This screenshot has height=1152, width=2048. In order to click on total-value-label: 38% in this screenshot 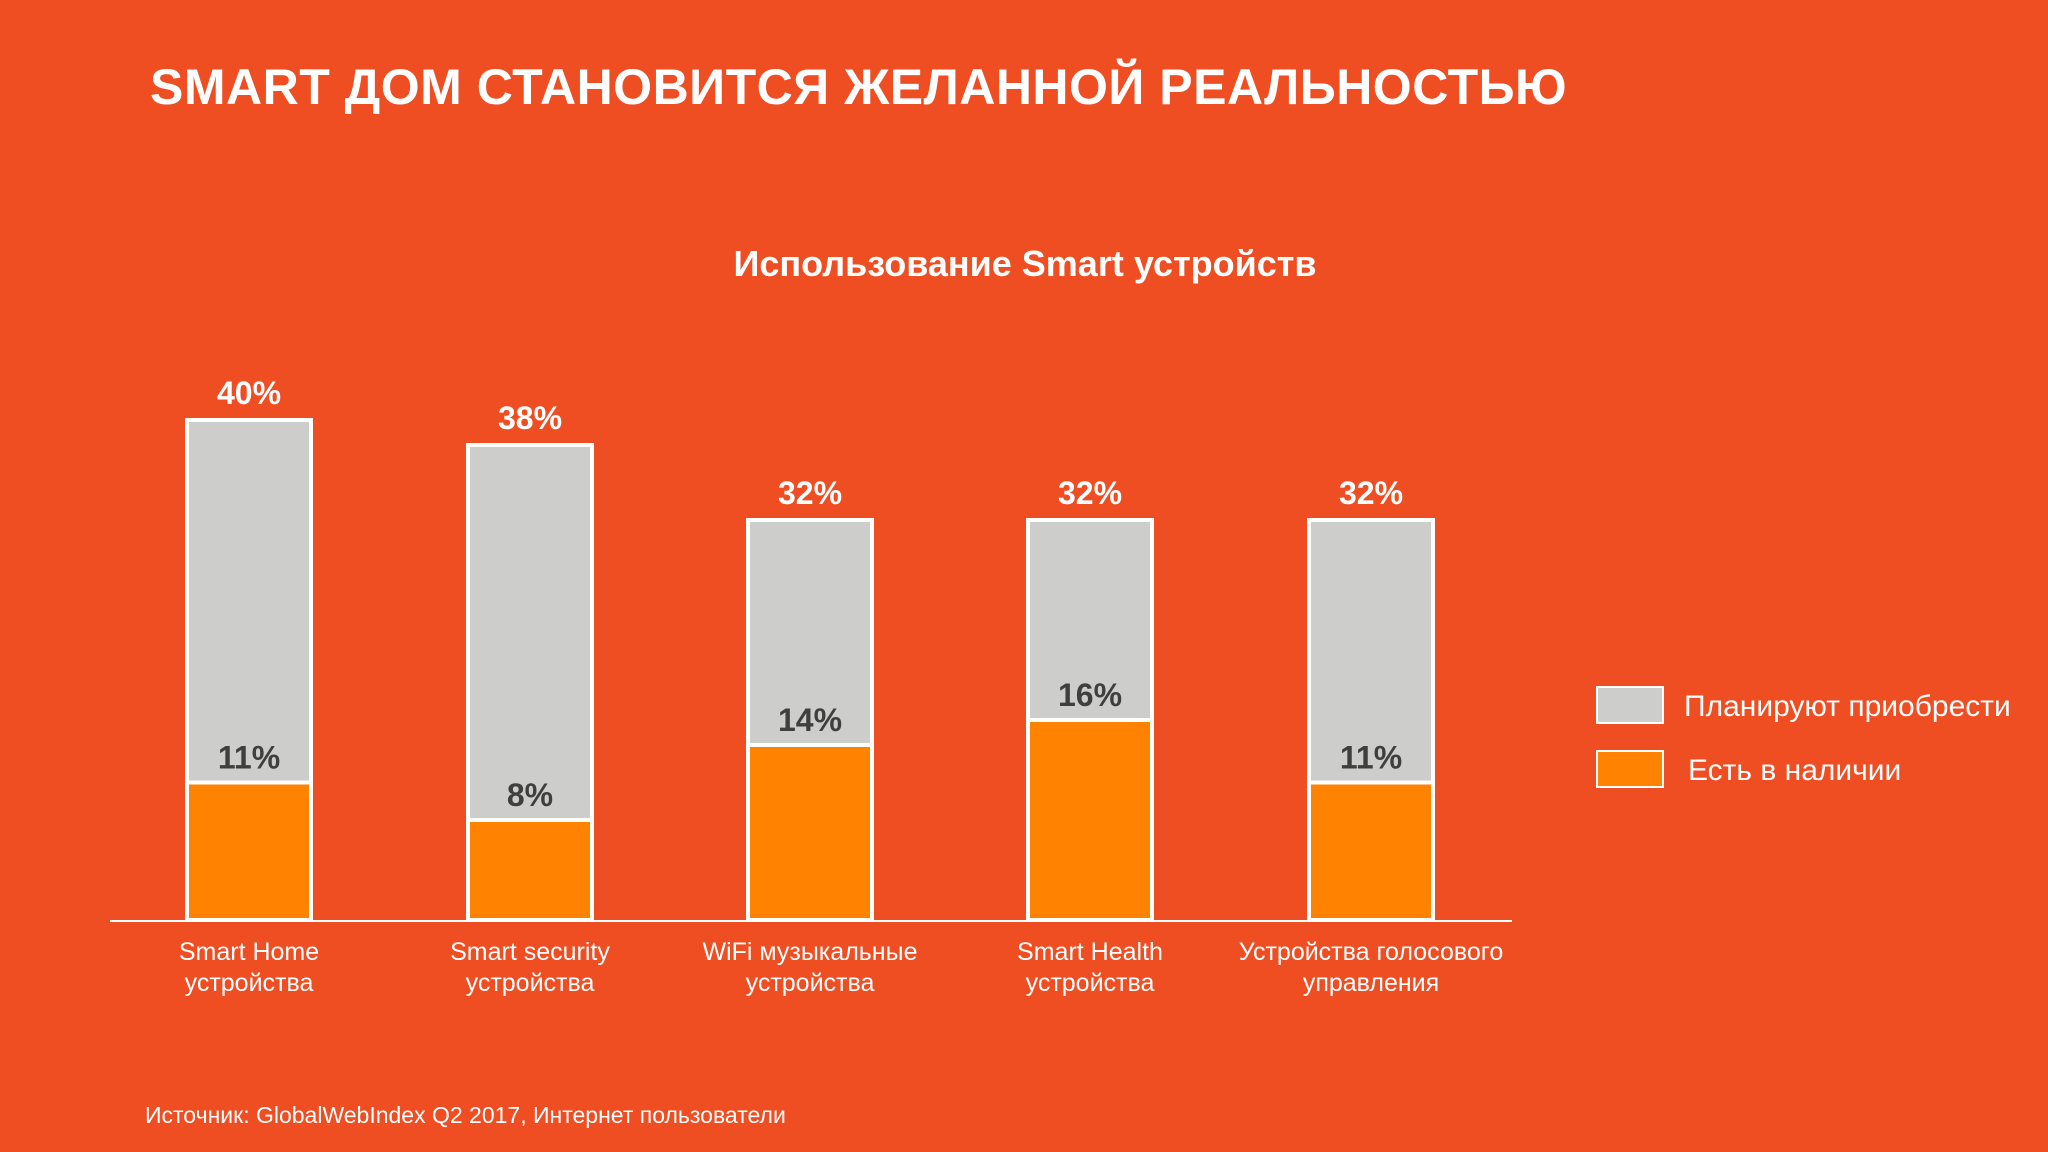, I will do `click(530, 418)`.